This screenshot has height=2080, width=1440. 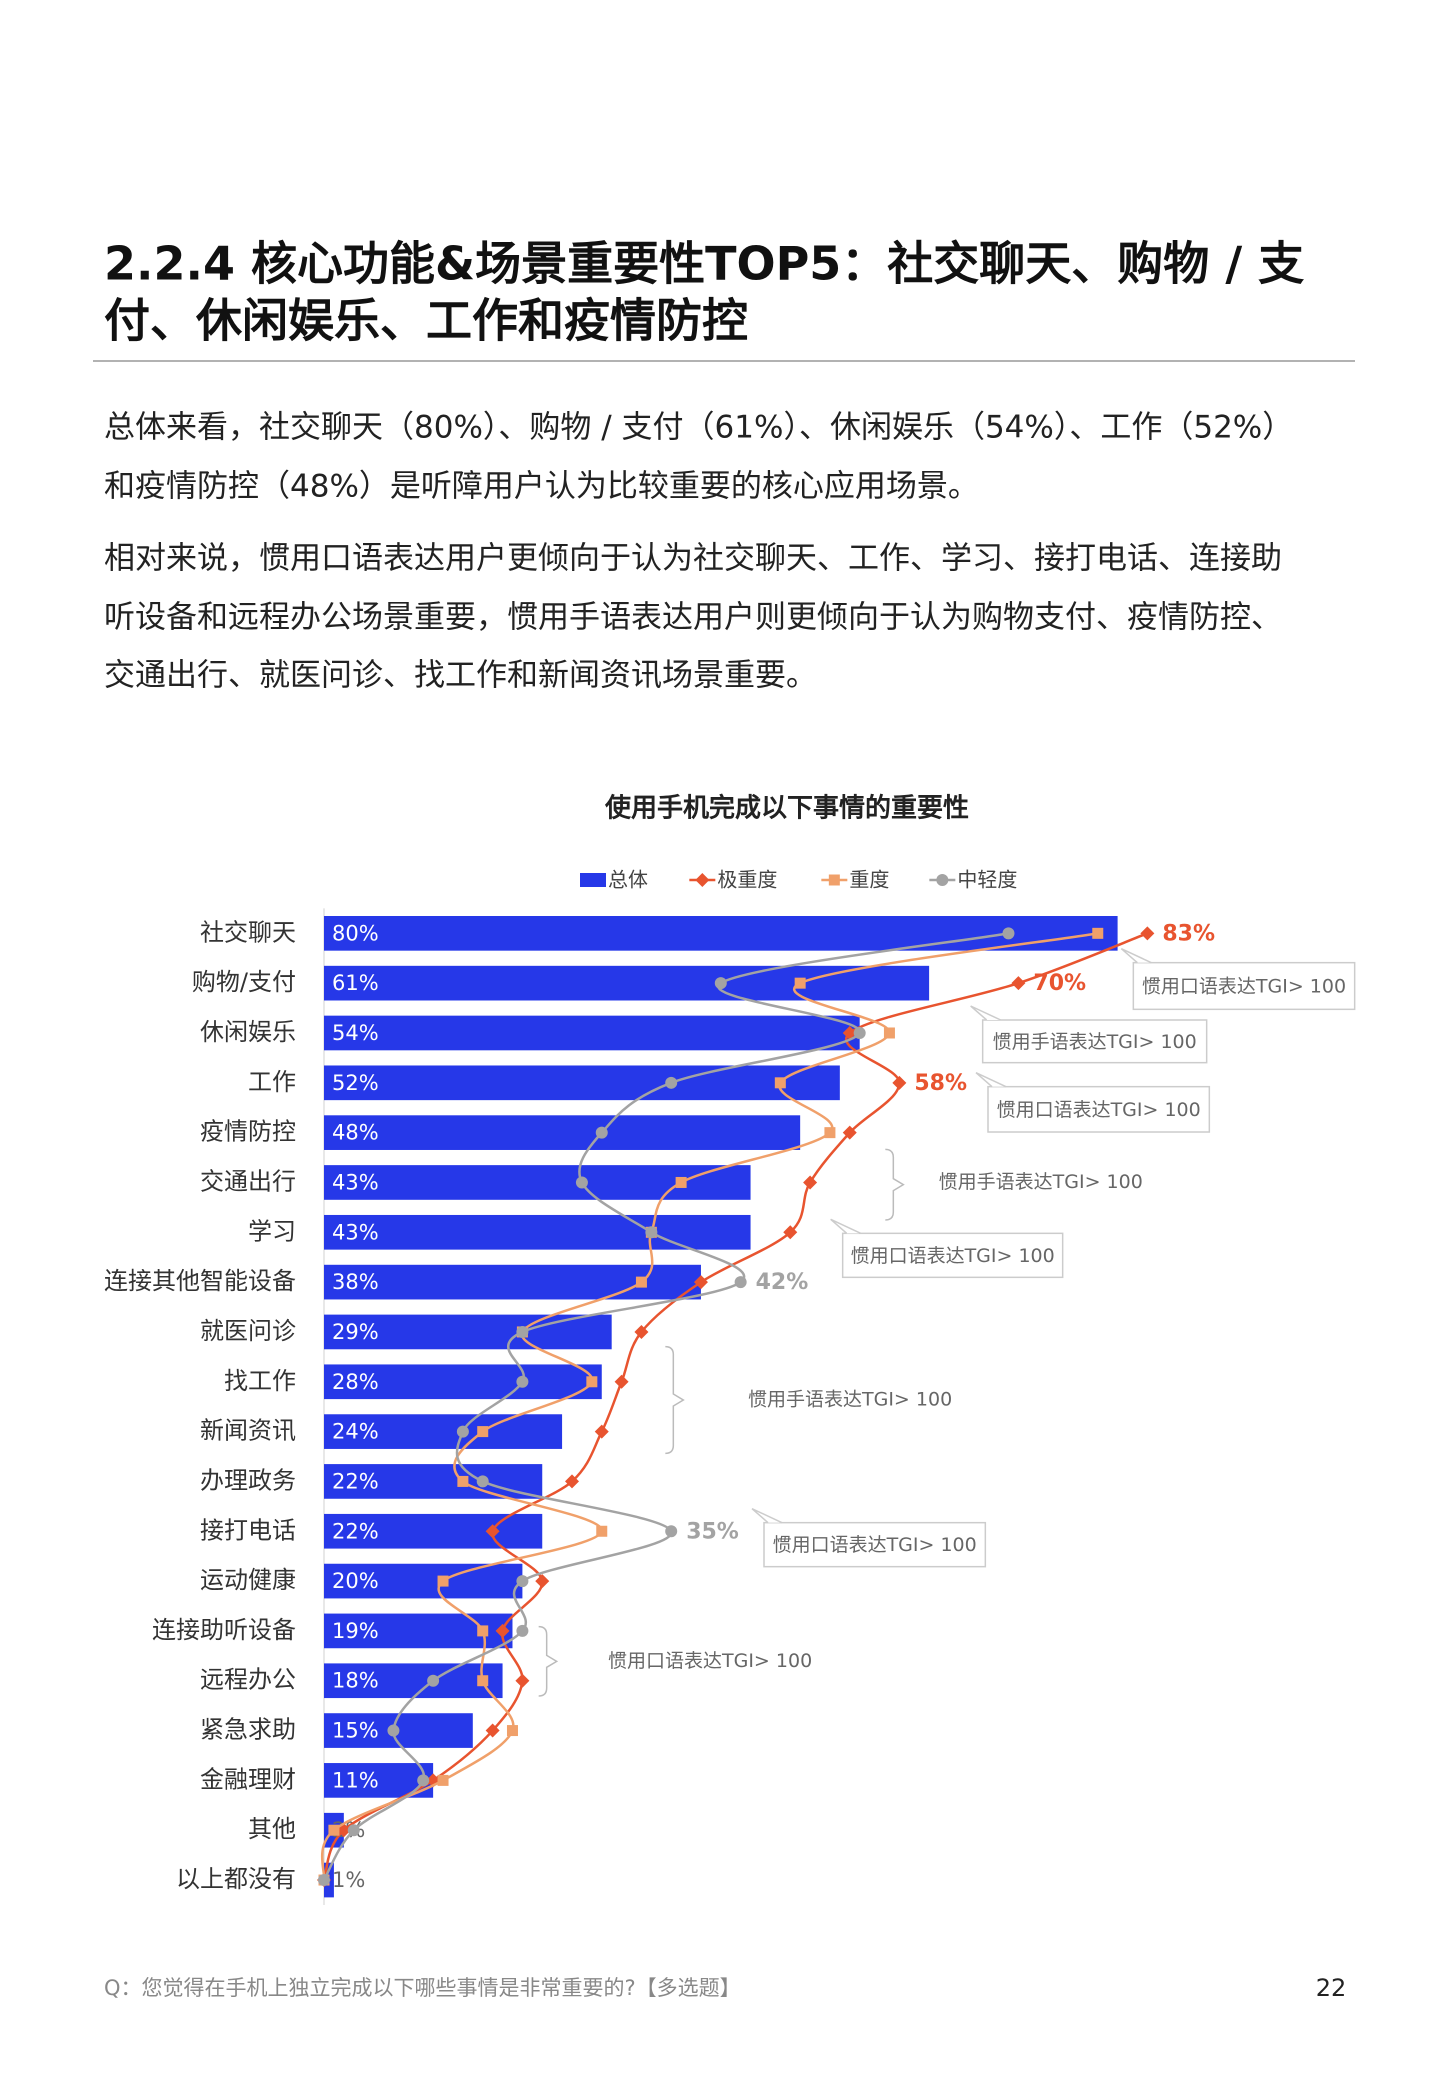 What do you see at coordinates (786, 808) in the screenshot?
I see `chart-title: 使用手机完成以下事情的重要性` at bounding box center [786, 808].